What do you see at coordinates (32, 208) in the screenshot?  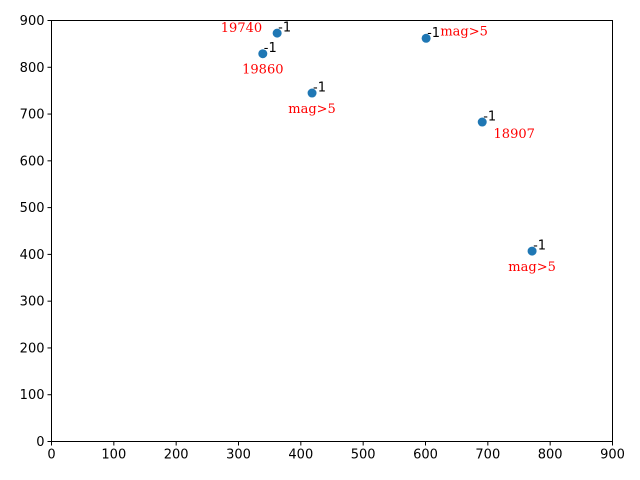 I see `y-tick-label: 500` at bounding box center [32, 208].